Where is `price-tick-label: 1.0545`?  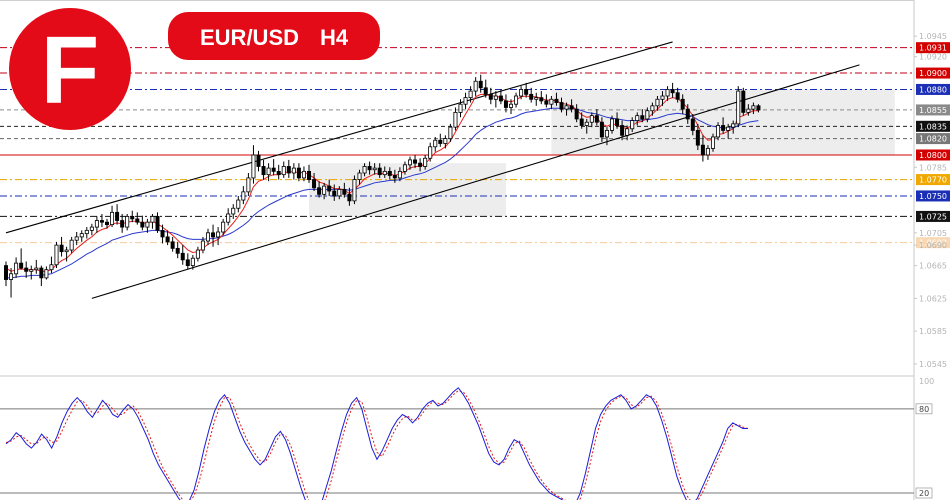
price-tick-label: 1.0545 is located at coordinates (933, 364).